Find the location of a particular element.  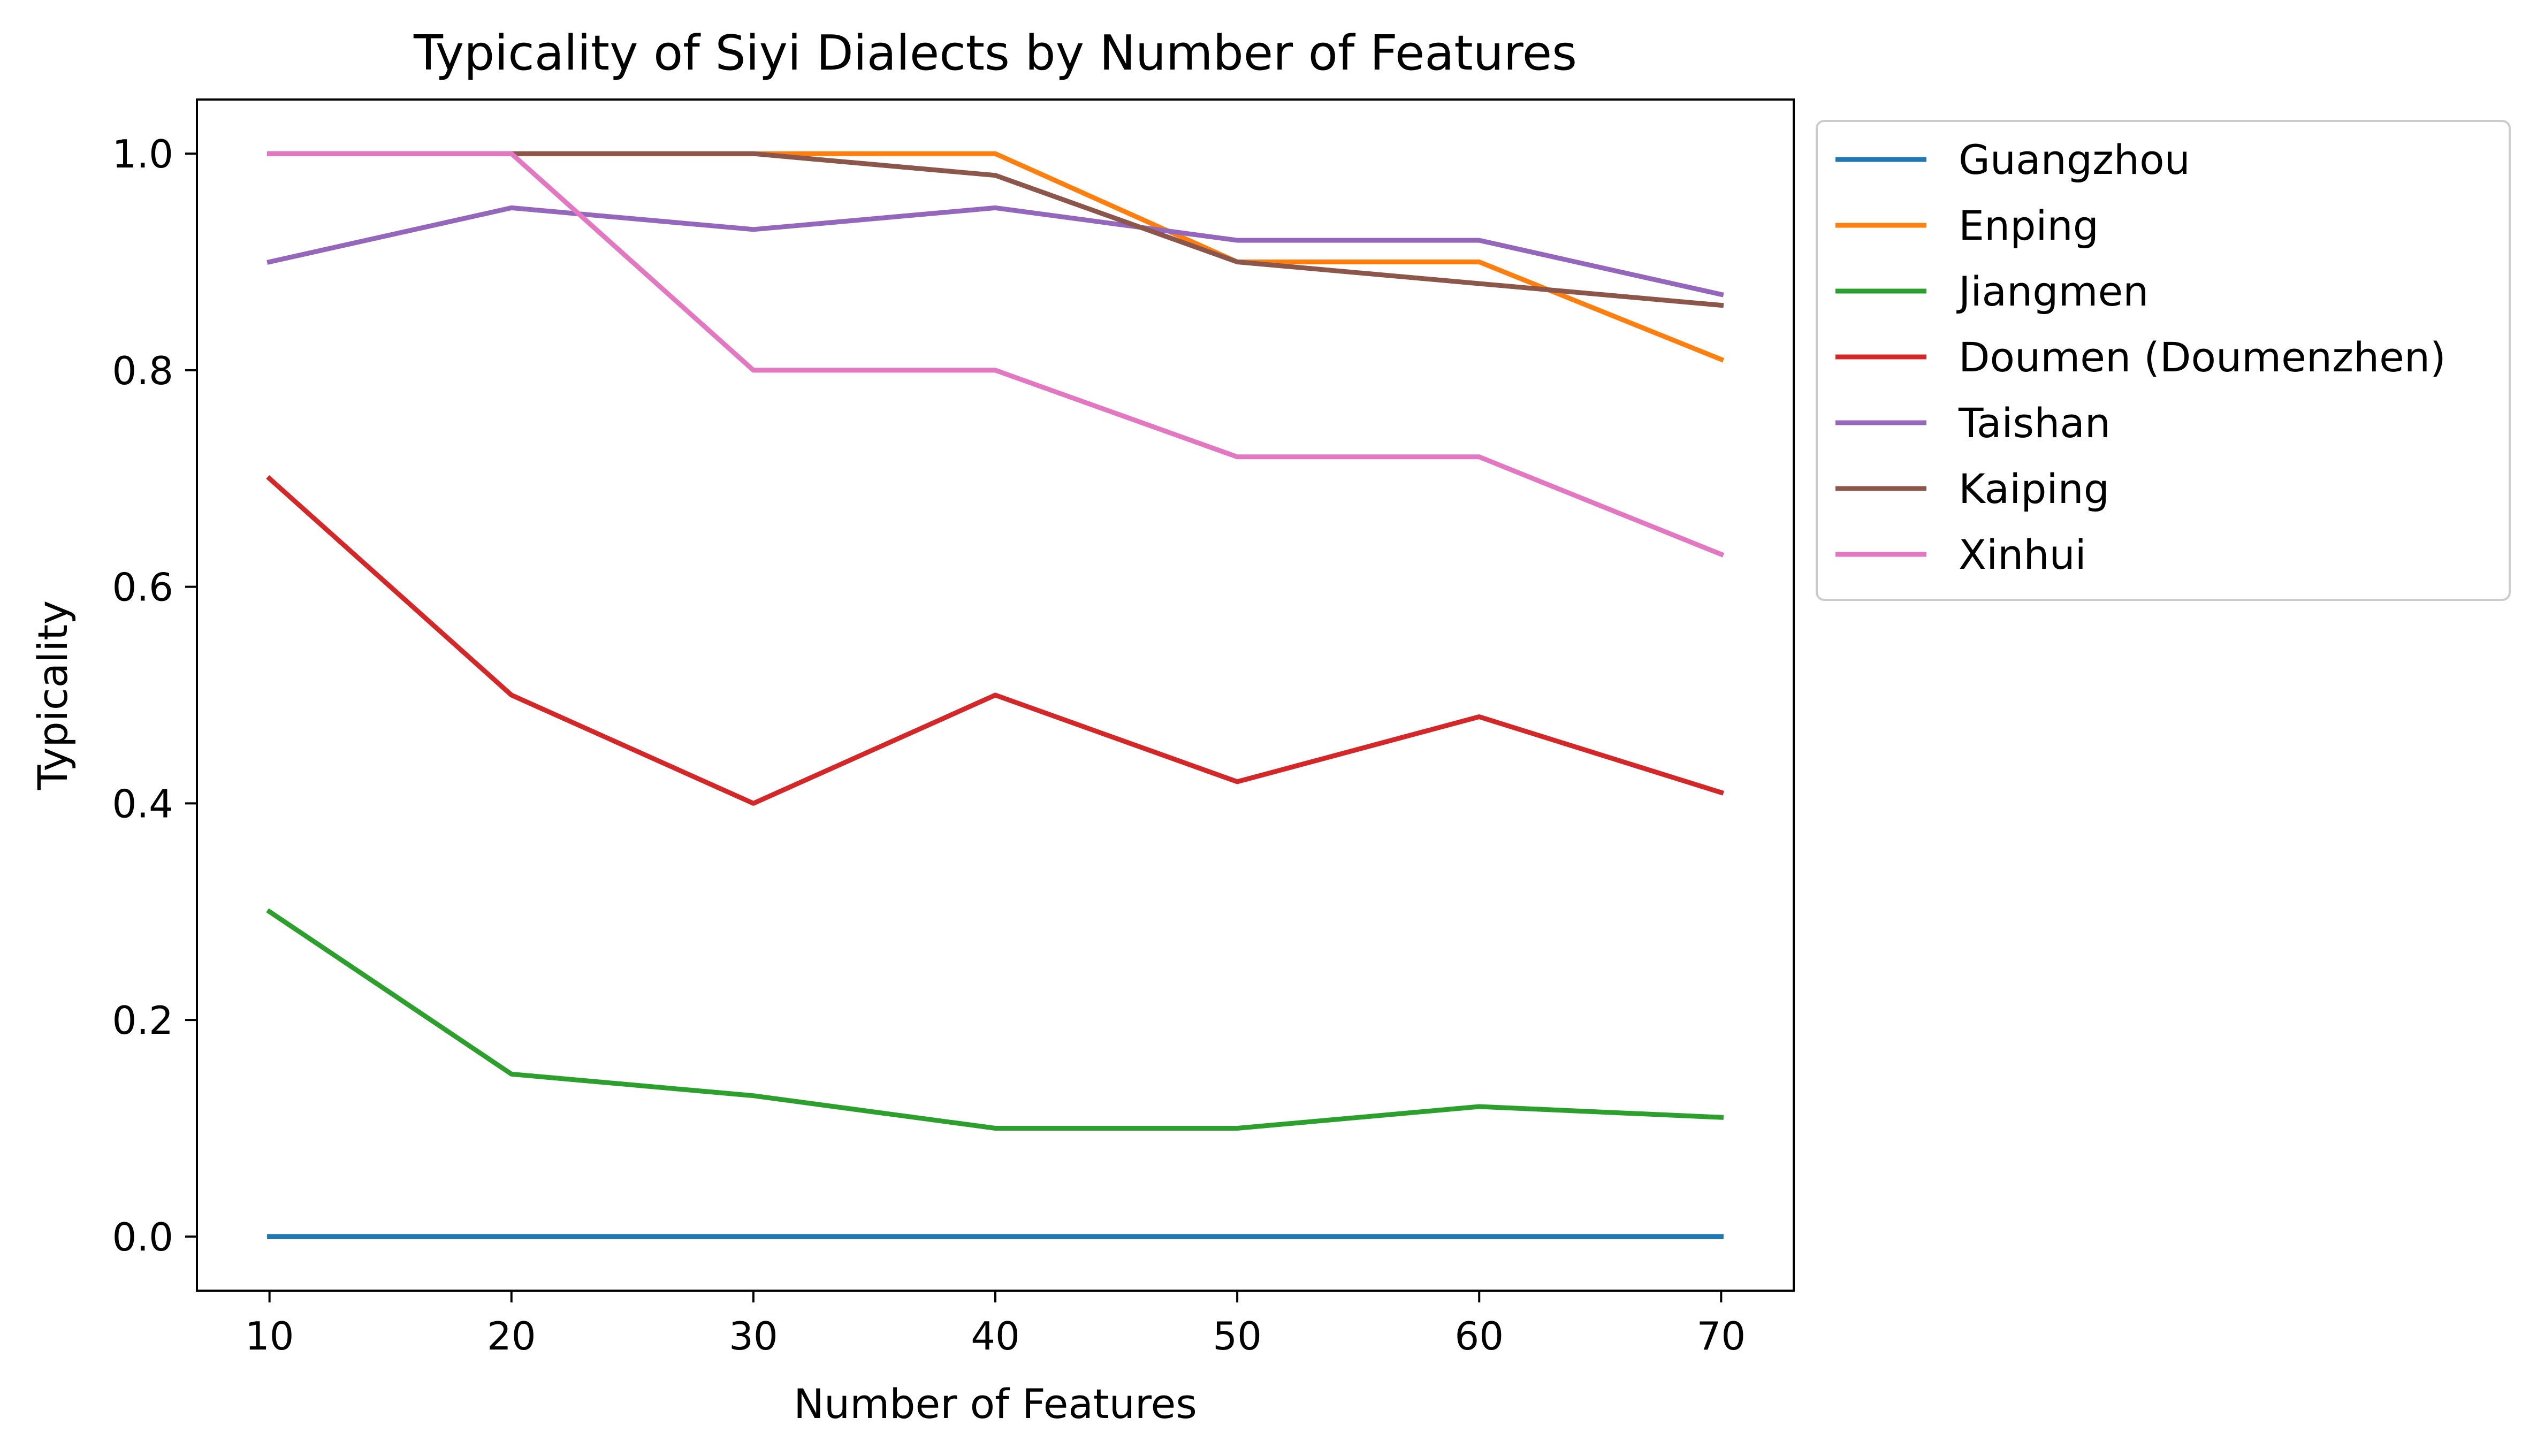

legend-label-2: Jiangmen is located at coordinates (2052, 291).